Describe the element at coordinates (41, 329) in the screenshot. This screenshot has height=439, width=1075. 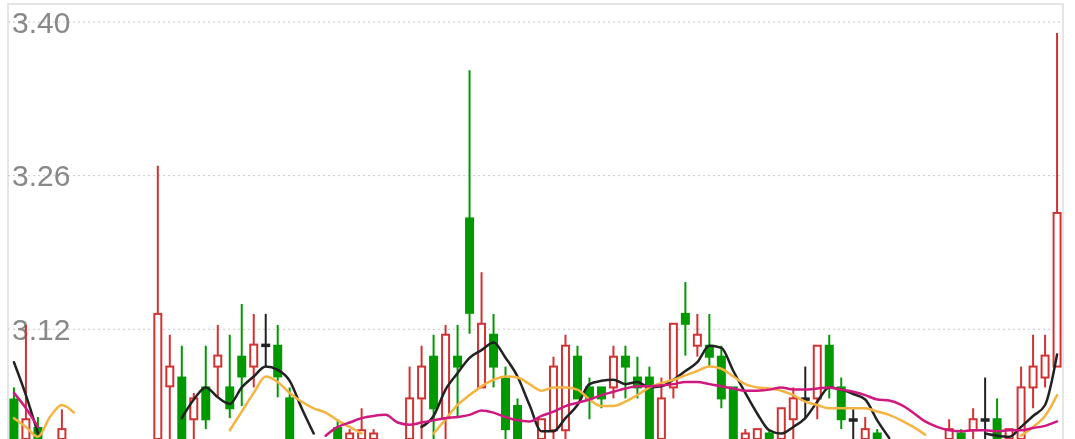
I see `y-tick-label: 3.12` at that location.